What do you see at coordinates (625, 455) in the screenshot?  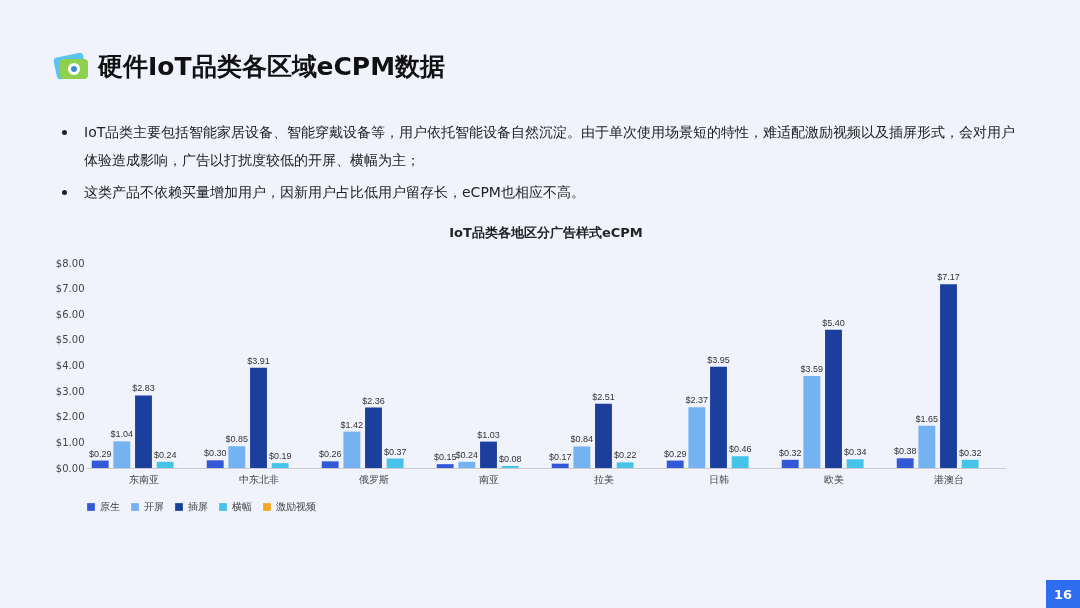 I see `data-label: $0.22` at bounding box center [625, 455].